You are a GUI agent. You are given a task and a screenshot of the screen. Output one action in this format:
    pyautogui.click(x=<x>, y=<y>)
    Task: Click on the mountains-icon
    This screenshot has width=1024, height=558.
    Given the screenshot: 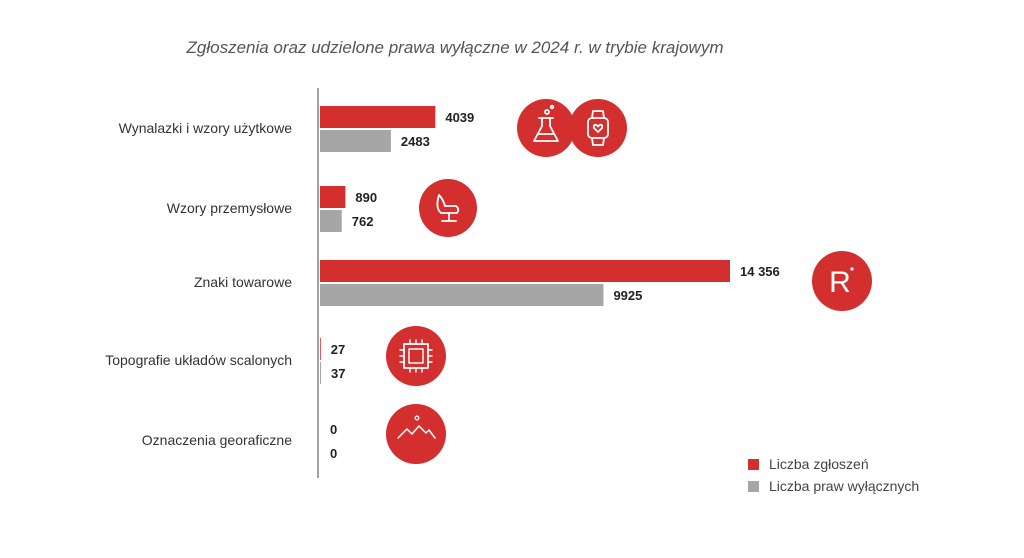 What is the action you would take?
    pyautogui.click(x=416, y=434)
    